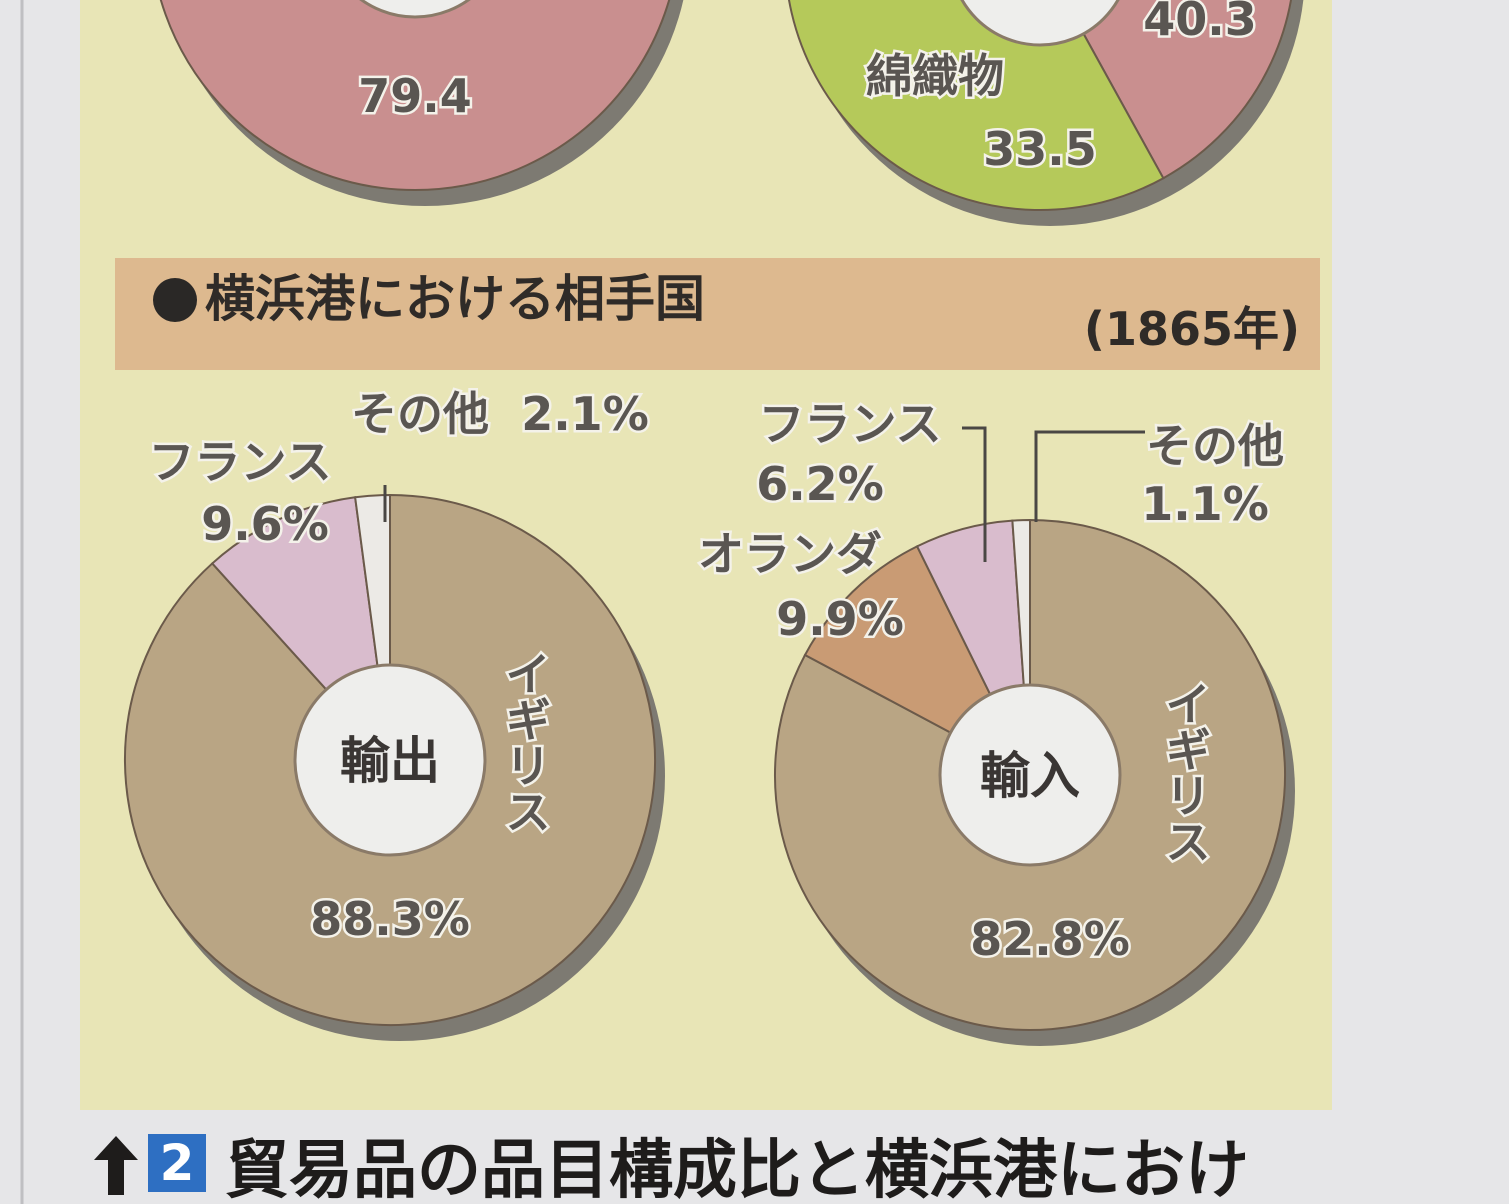  I want to click on slice-name: 綿織物, so click(935, 76).